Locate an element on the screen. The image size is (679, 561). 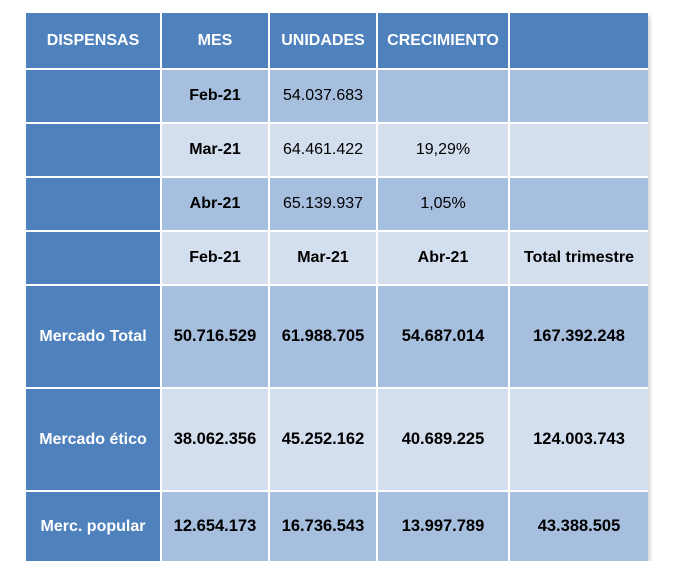
row-label-merc-popular: Merc. popular is located at coordinates (93, 526).